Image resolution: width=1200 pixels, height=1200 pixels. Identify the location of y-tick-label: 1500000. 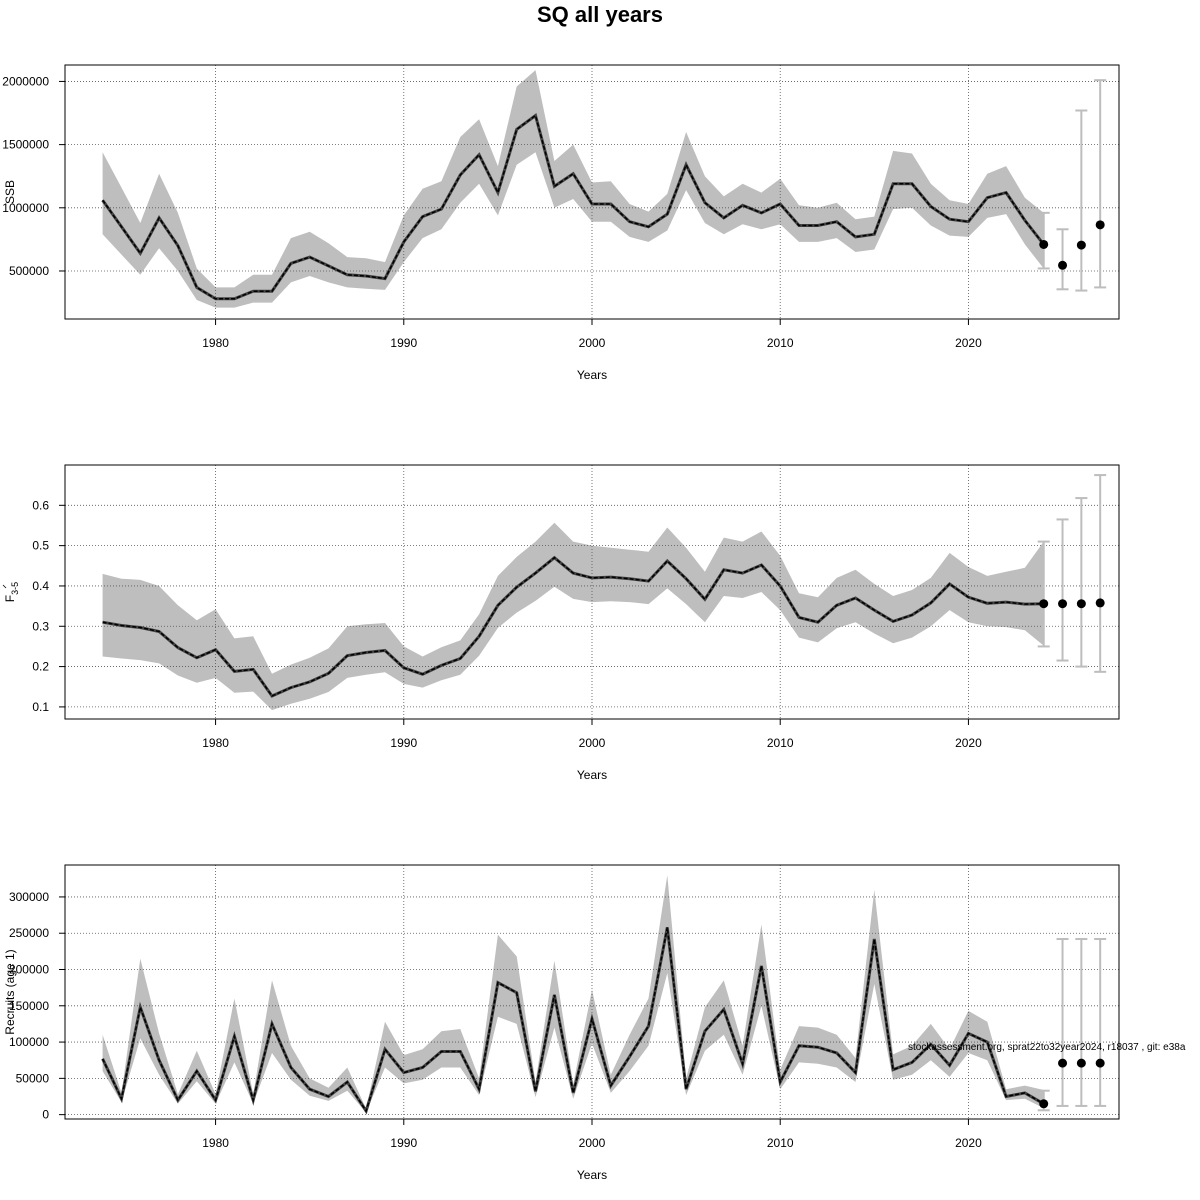
(25, 145).